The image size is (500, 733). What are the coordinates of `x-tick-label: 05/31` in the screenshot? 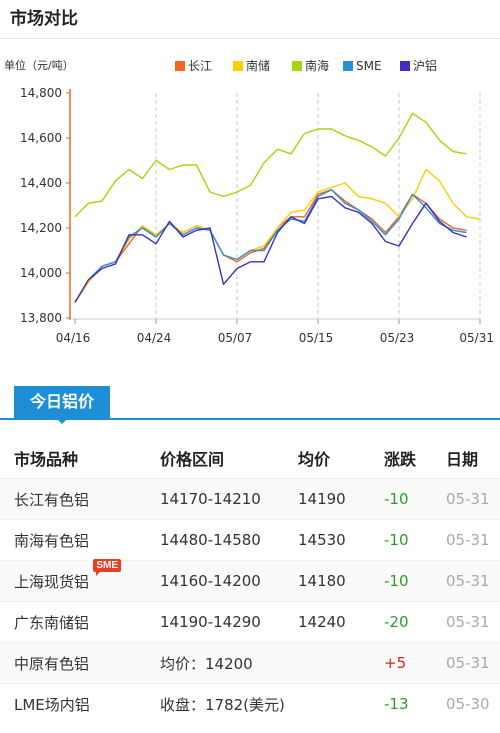 It's located at (476, 338).